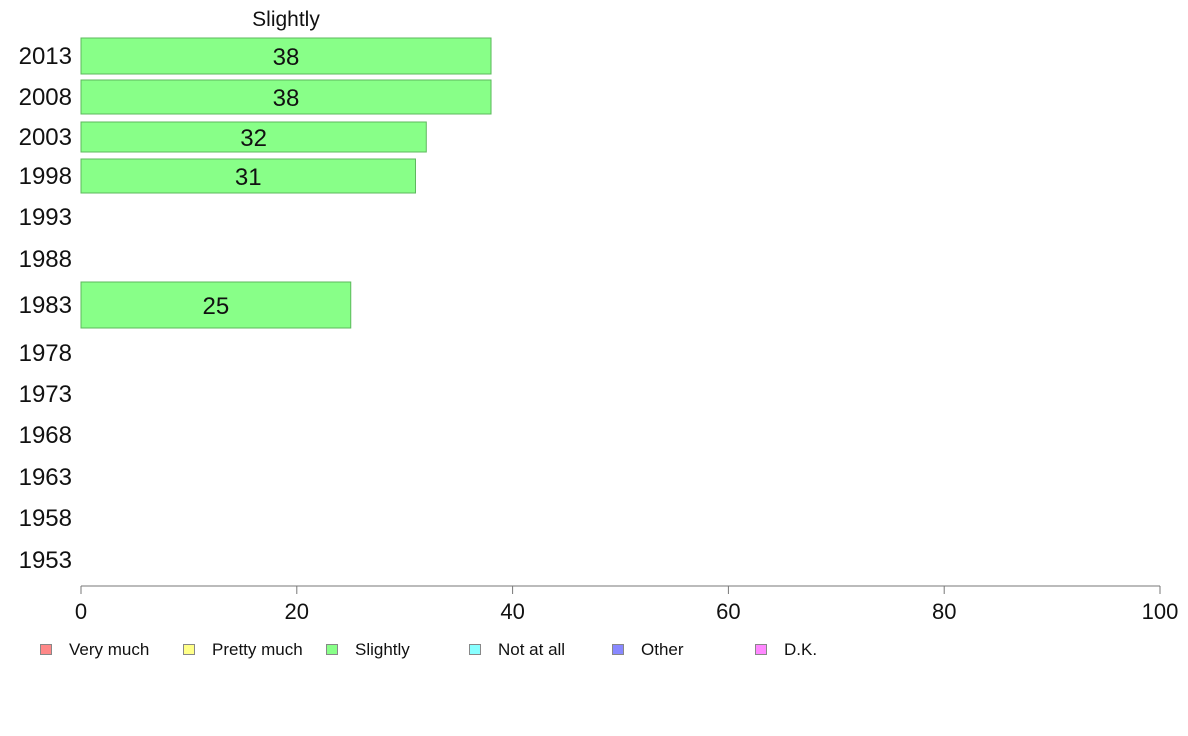  Describe the element at coordinates (257, 649) in the screenshot. I see `legend-label: Pretty much` at that location.